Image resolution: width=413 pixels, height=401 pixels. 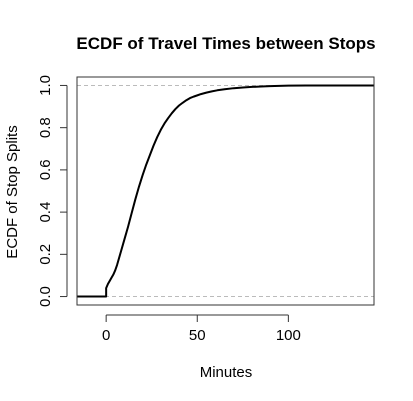 What do you see at coordinates (226, 372) in the screenshot?
I see `x-axis-label: Minutes` at bounding box center [226, 372].